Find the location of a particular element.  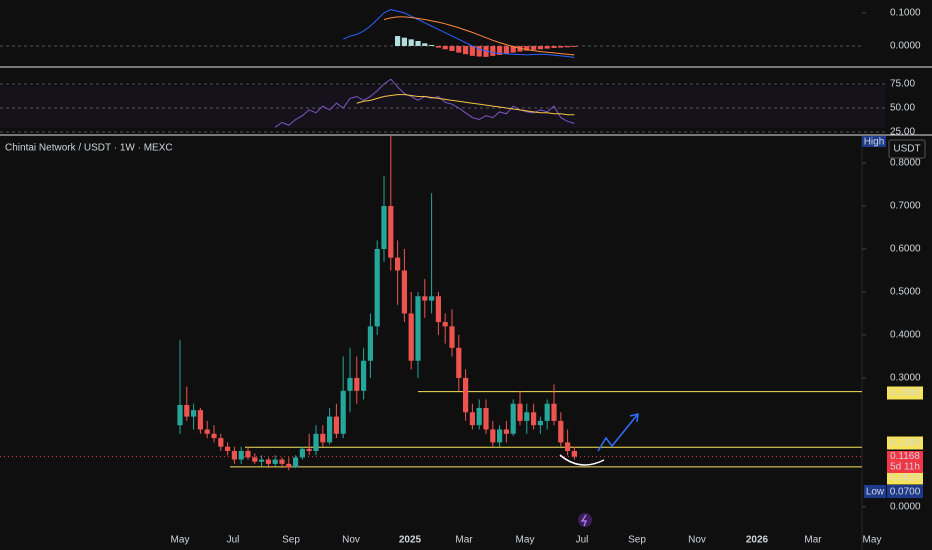

currency: USDT is located at coordinates (906, 149).